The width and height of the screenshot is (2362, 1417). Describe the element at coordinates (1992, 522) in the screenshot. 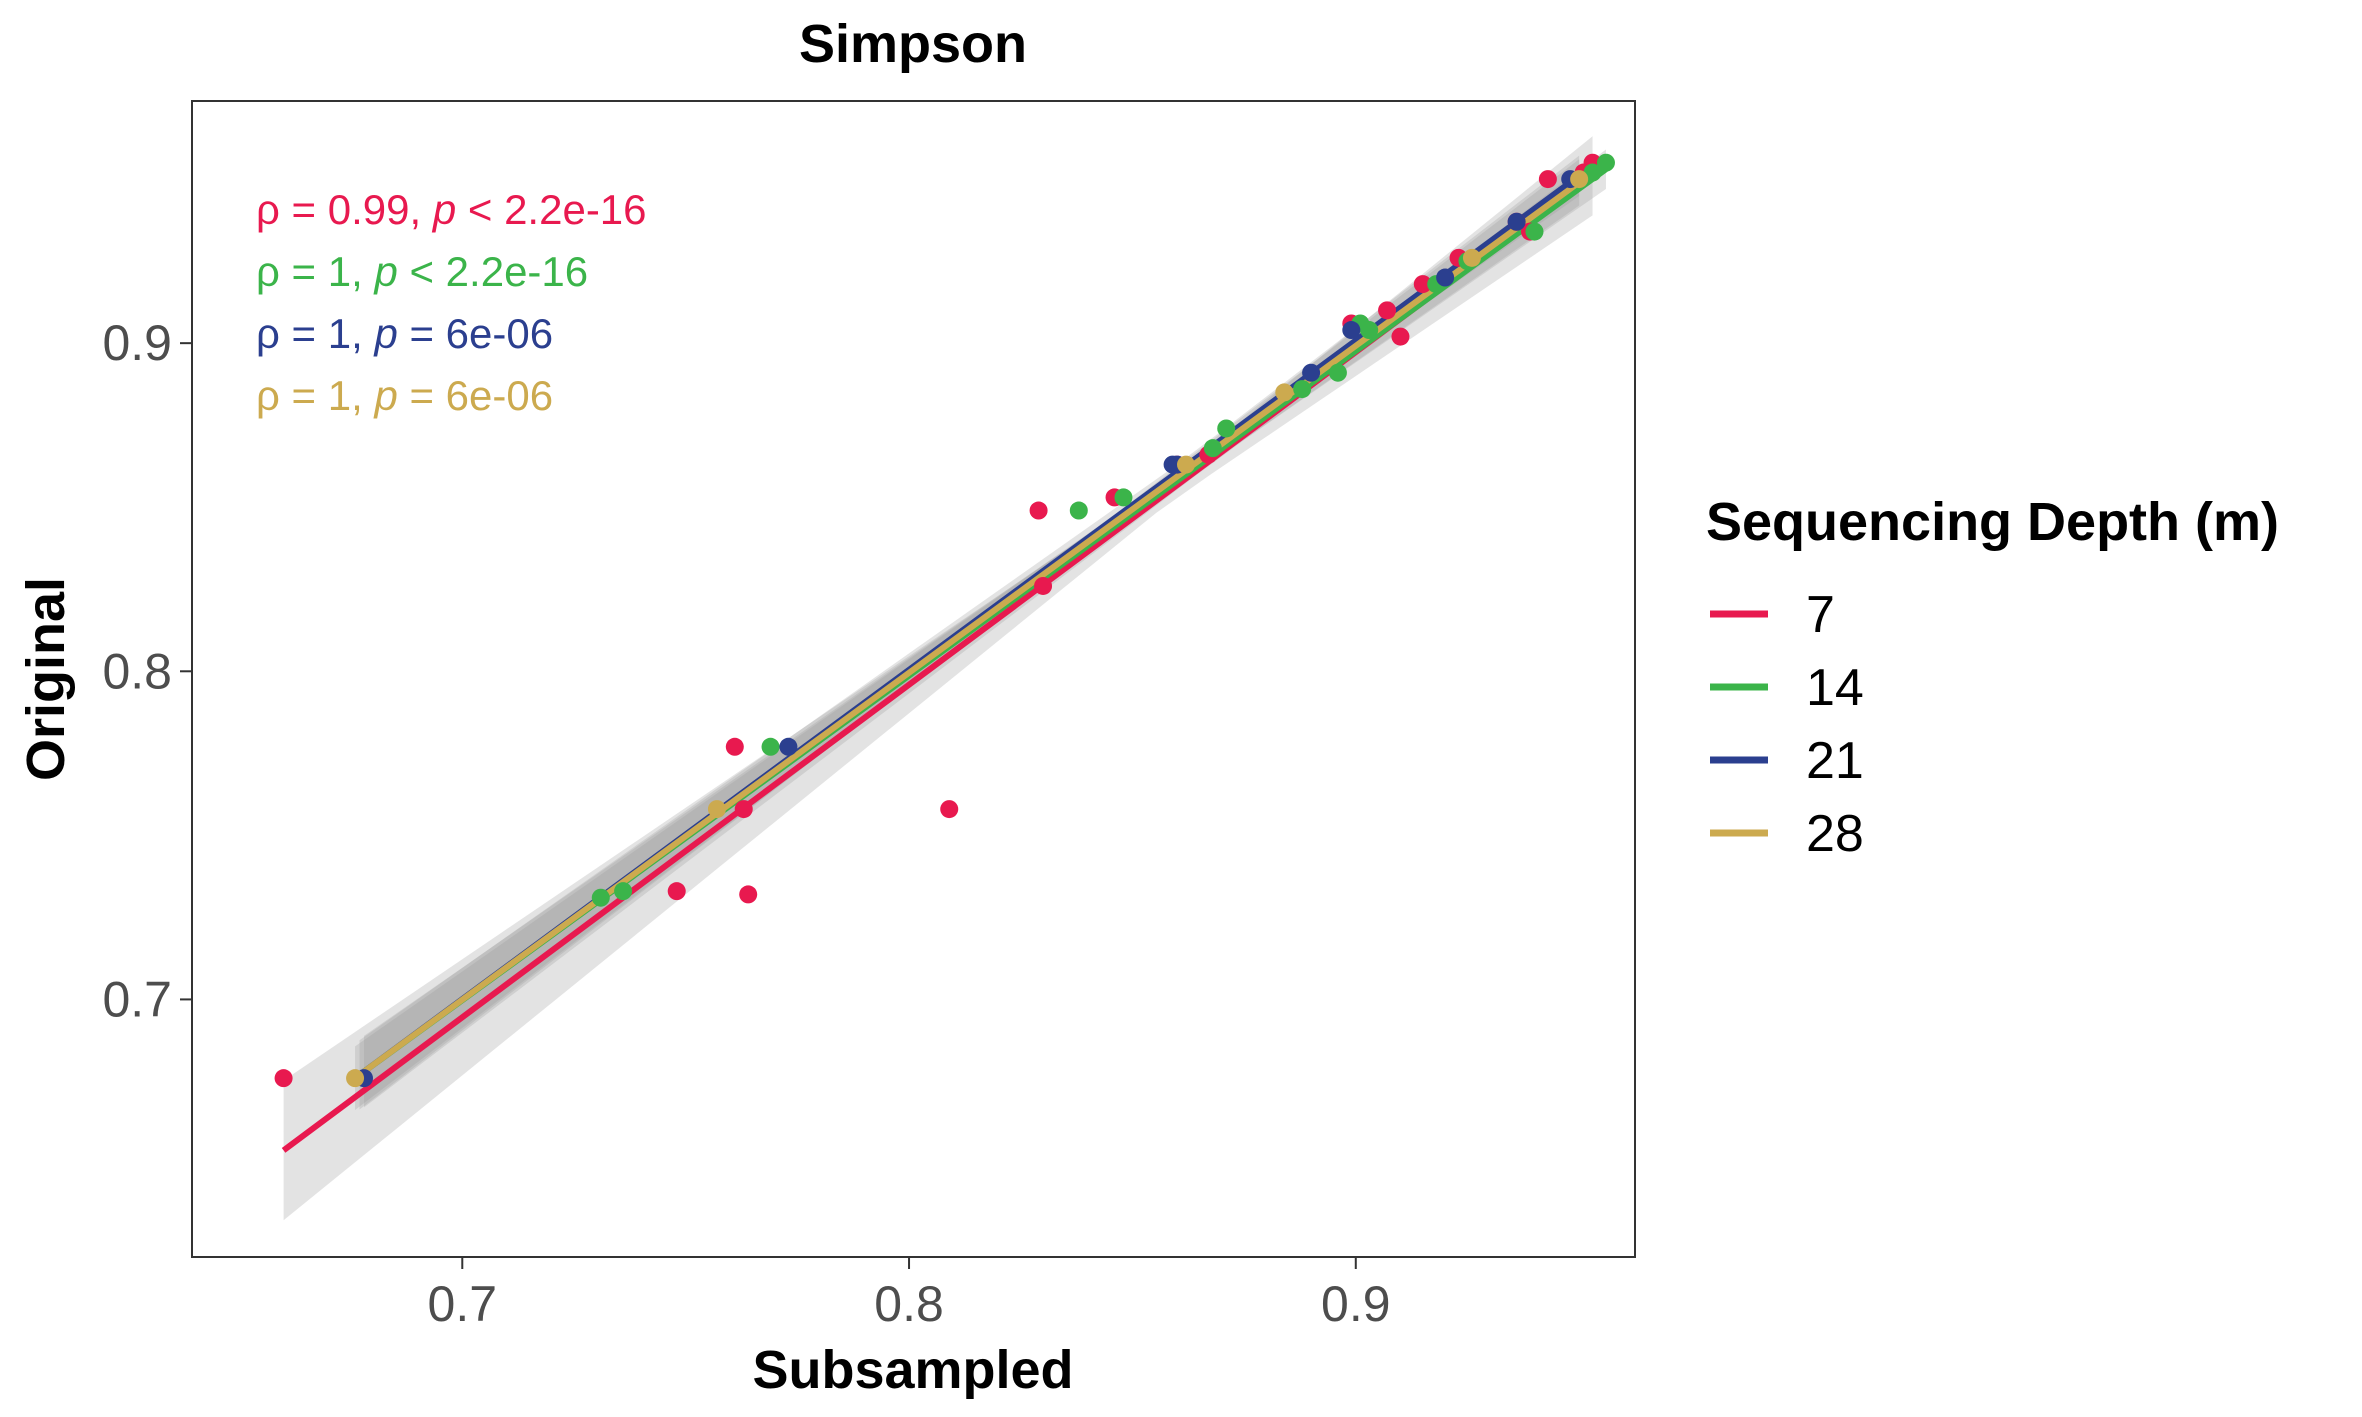

I see `legend-title: Sequencing Depth (m)` at that location.